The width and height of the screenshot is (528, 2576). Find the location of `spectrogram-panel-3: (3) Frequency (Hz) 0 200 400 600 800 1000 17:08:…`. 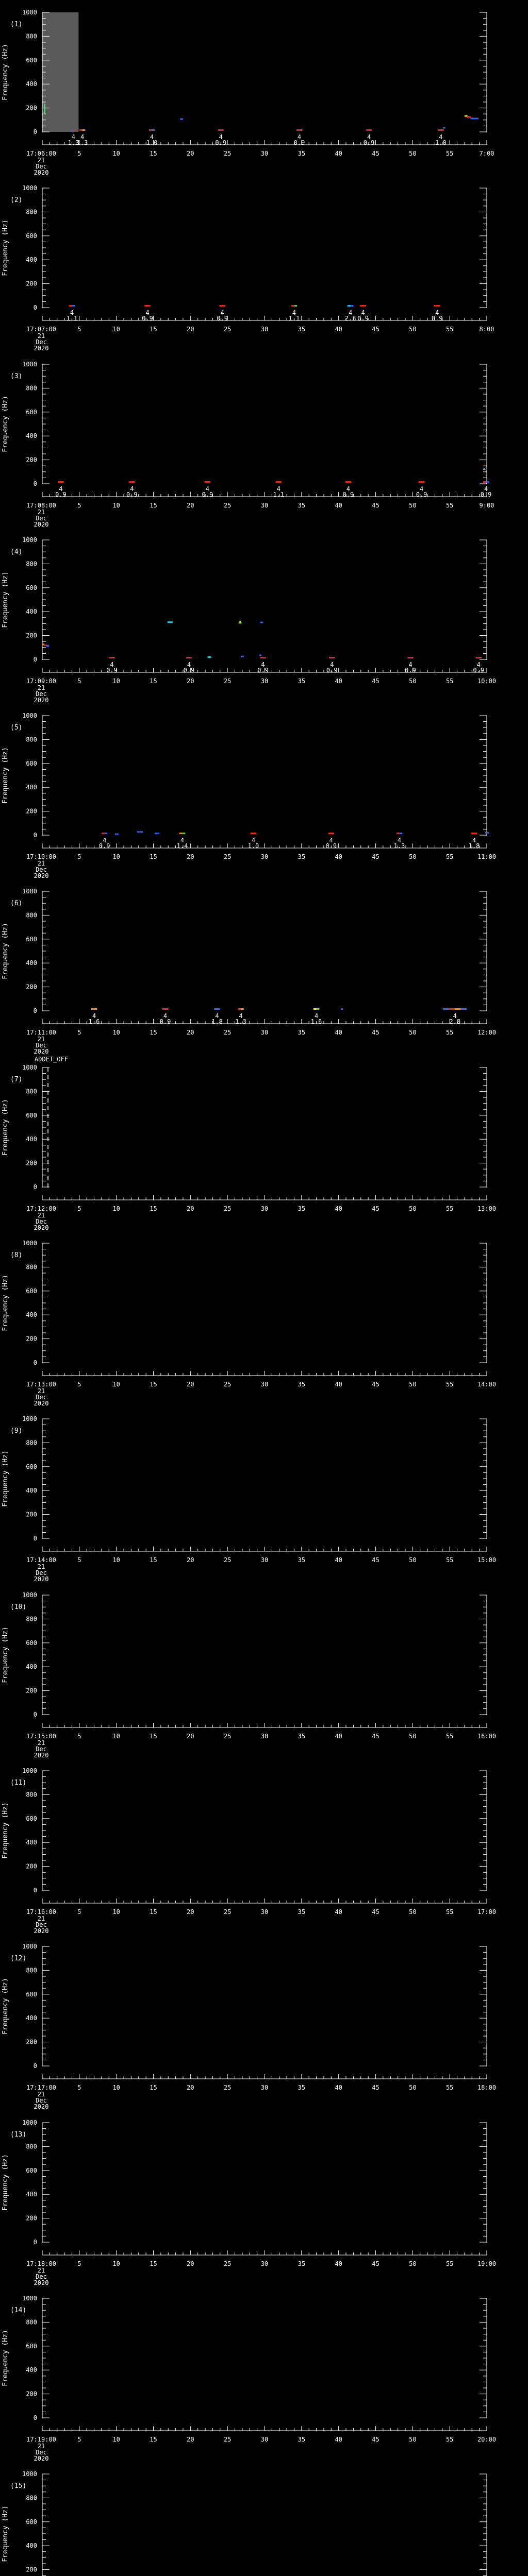

spectrogram-panel-3: (3) Frequency (Hz) 0 200 400 600 800 1000 17:08:… is located at coordinates (248, 444).